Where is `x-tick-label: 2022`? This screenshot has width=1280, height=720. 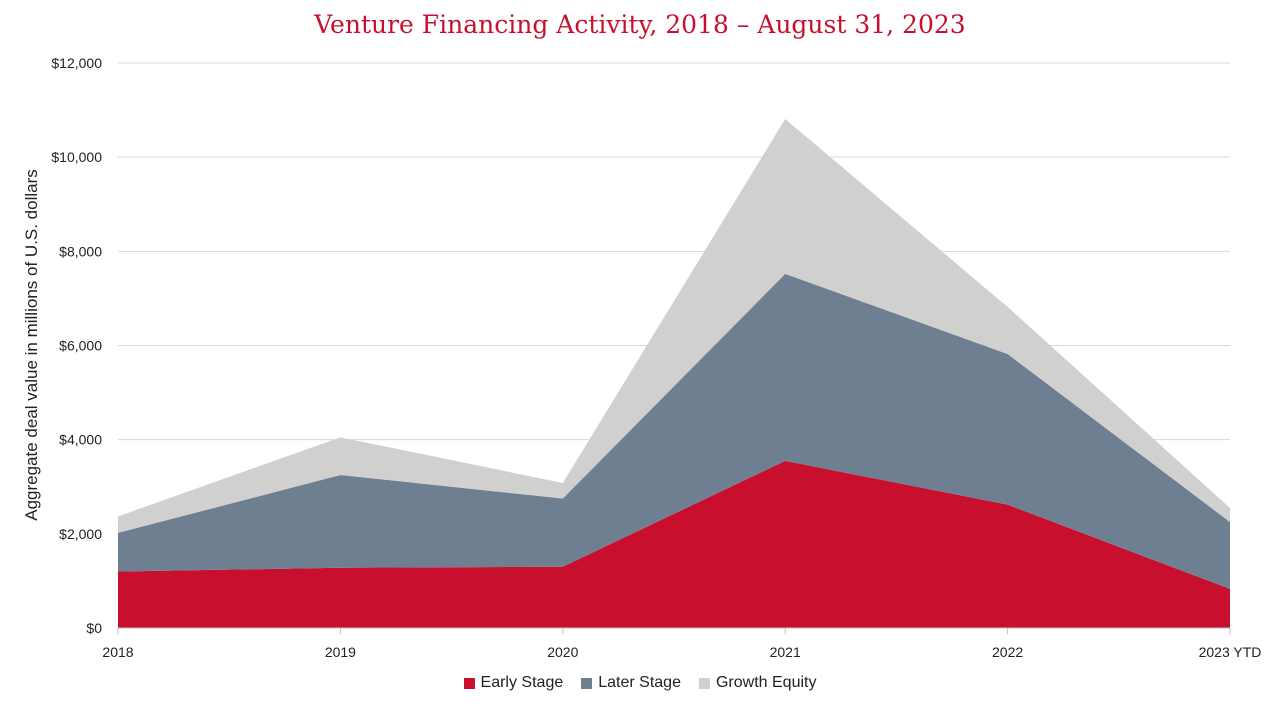 x-tick-label: 2022 is located at coordinates (1007, 652).